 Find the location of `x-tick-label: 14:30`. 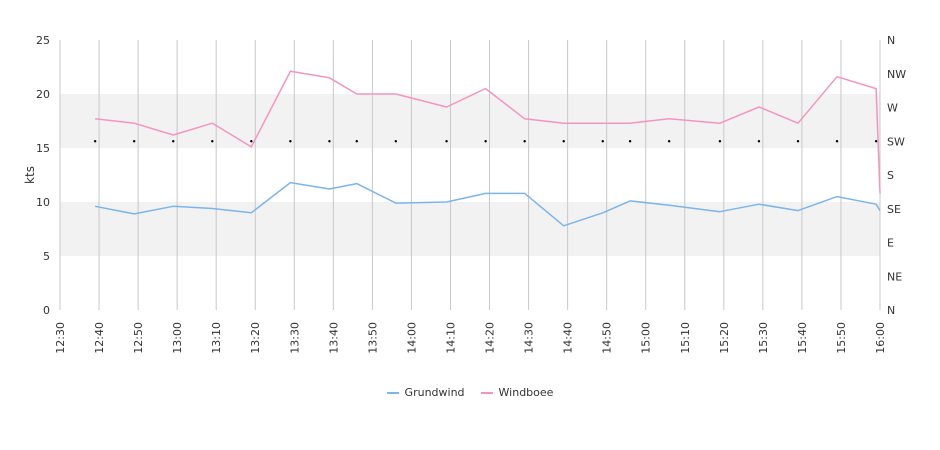

x-tick-label: 14:30 is located at coordinates (529, 338).